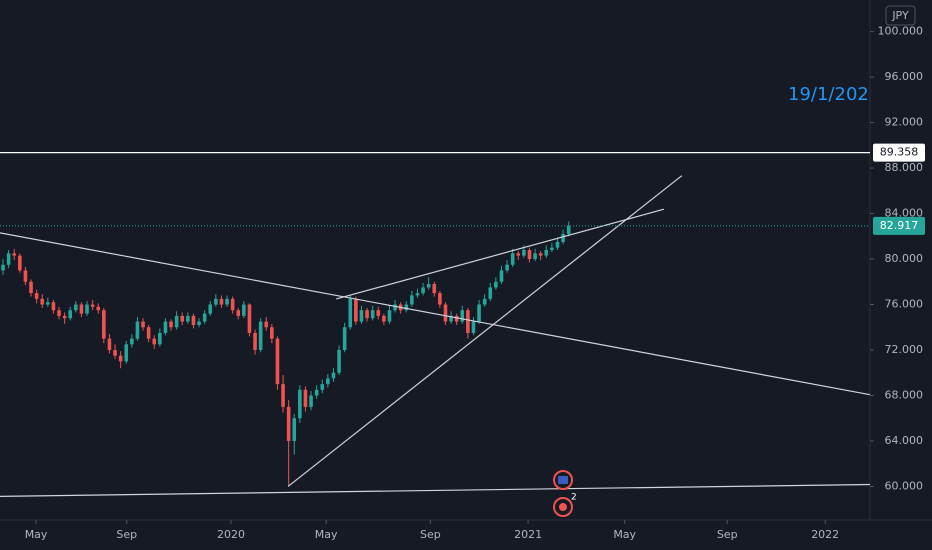 This screenshot has width=932, height=550. I want to click on y-tick-label: 76.000, so click(904, 304).